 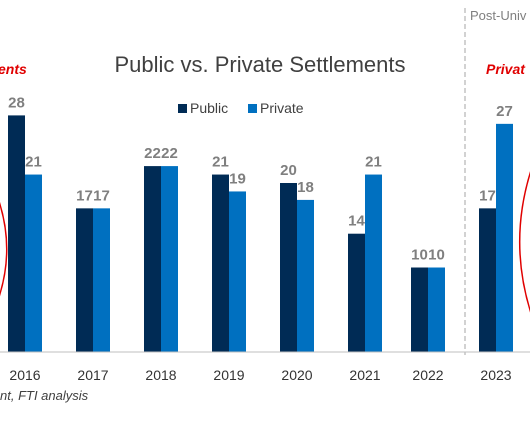 I want to click on x-tick-2023: 2023, so click(x=495, y=375).